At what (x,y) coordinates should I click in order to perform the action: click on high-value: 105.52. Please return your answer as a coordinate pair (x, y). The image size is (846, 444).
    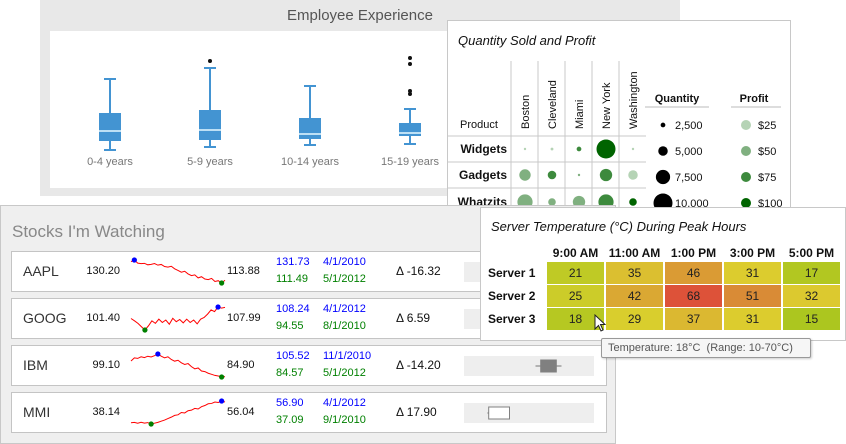
    Looking at the image, I should click on (293, 356).